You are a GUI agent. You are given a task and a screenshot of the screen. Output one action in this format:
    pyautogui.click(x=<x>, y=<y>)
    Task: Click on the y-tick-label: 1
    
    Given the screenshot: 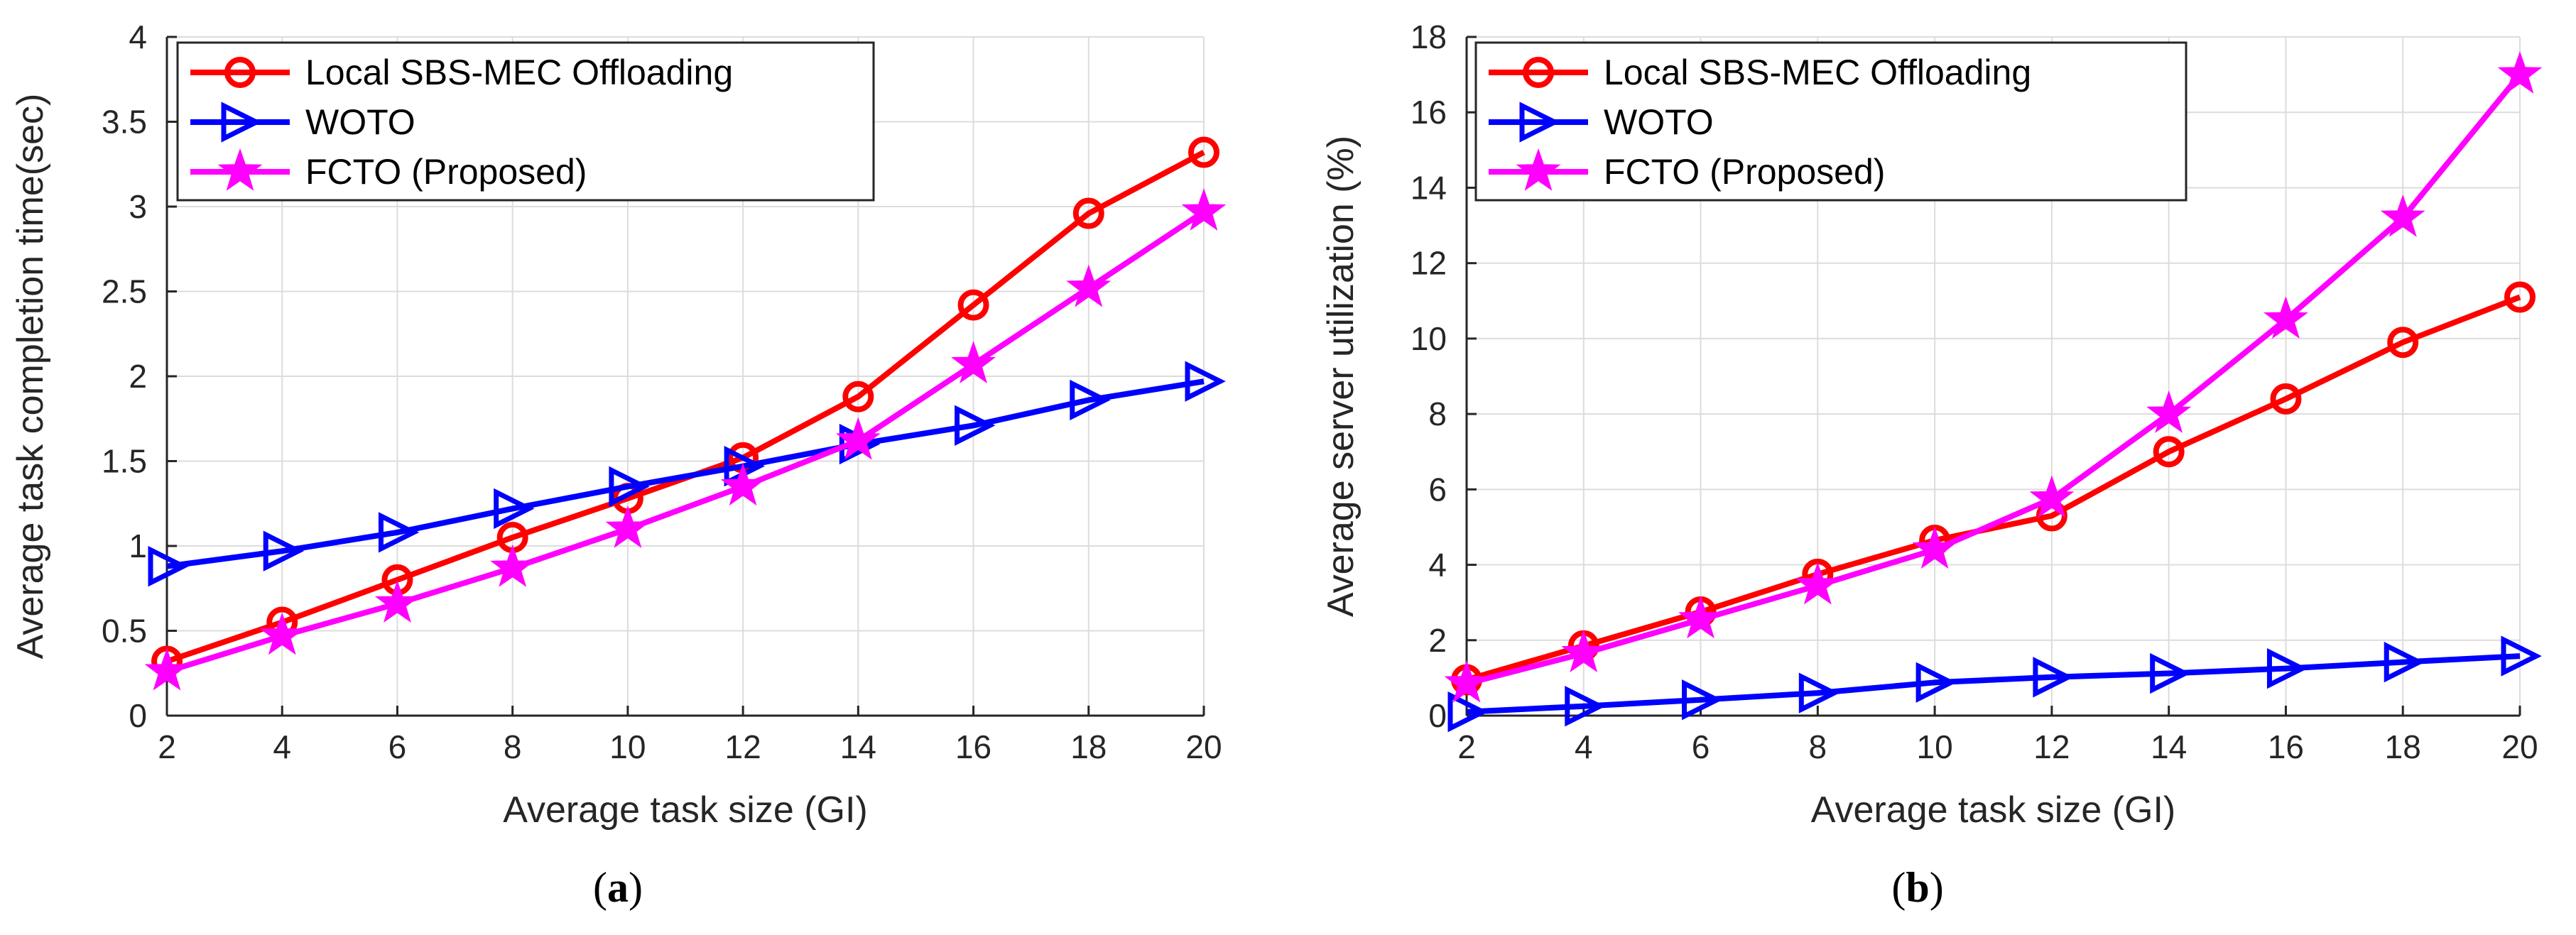 What is the action you would take?
    pyautogui.click(x=138, y=545)
    